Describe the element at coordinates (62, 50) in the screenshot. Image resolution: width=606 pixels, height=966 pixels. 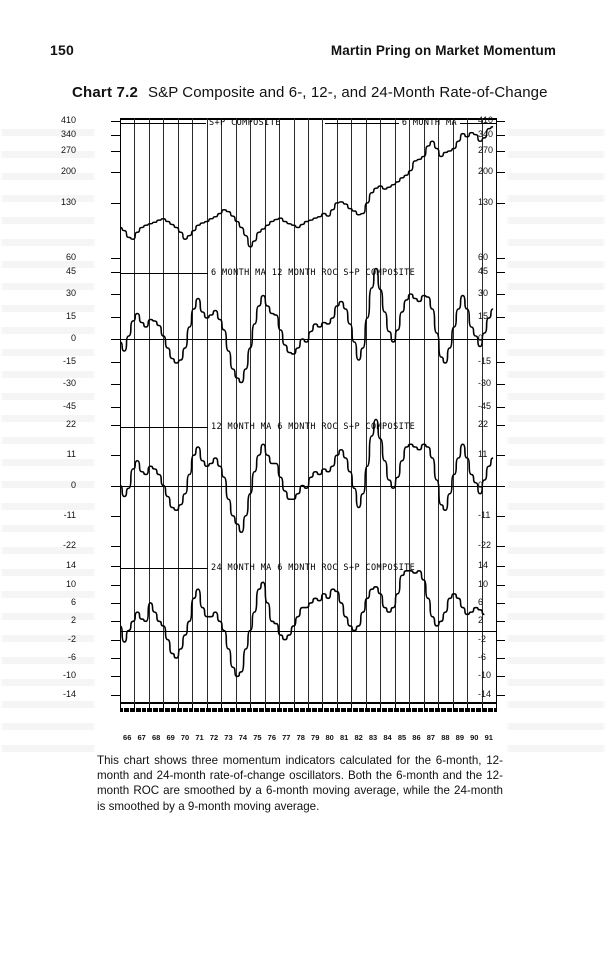
I see `page-number: 150` at that location.